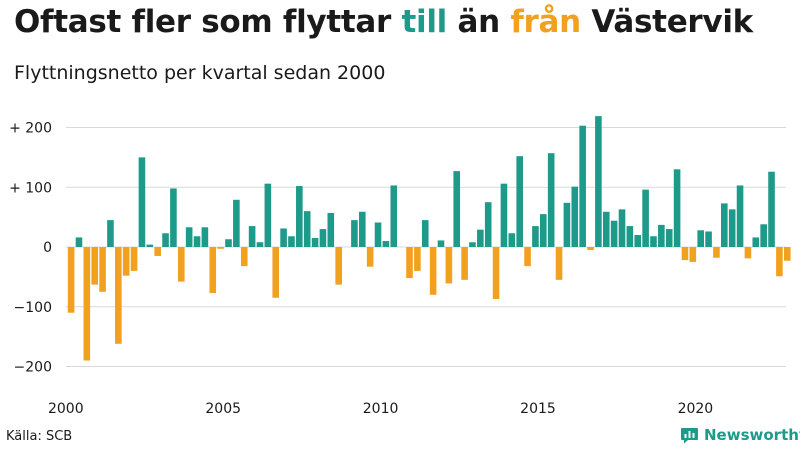  Describe the element at coordinates (614, 233) in the screenshot. I see `bar-2017-q2` at that location.